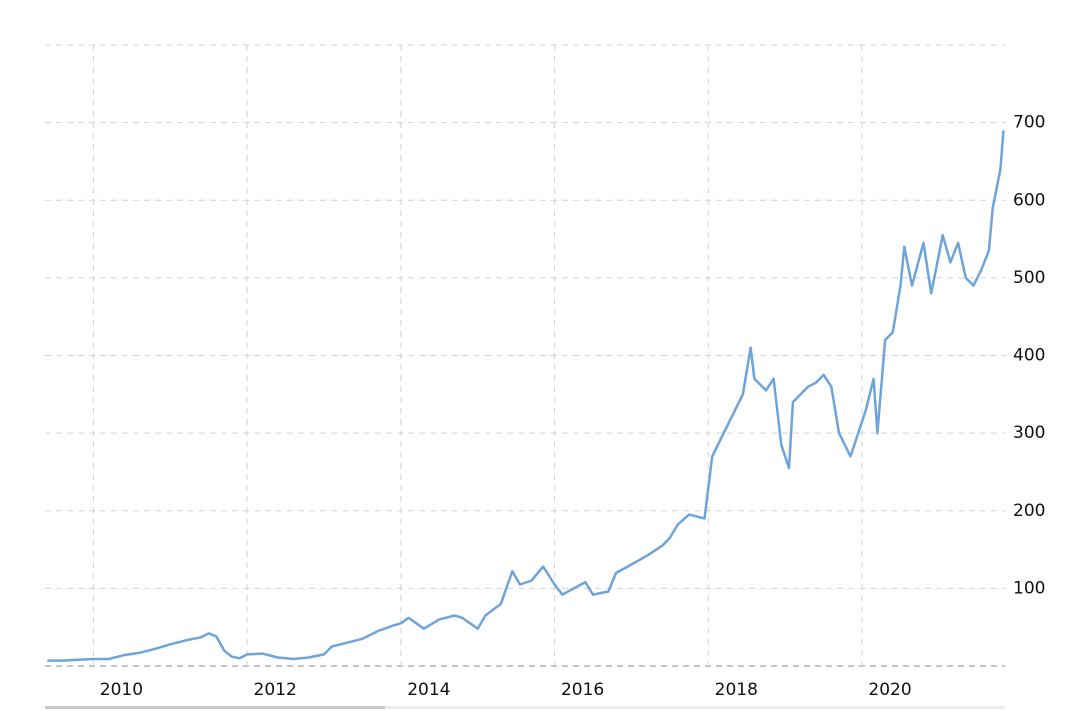 The width and height of the screenshot is (1086, 711). Describe the element at coordinates (582, 690) in the screenshot. I see `x-tick-label: 2016` at that location.